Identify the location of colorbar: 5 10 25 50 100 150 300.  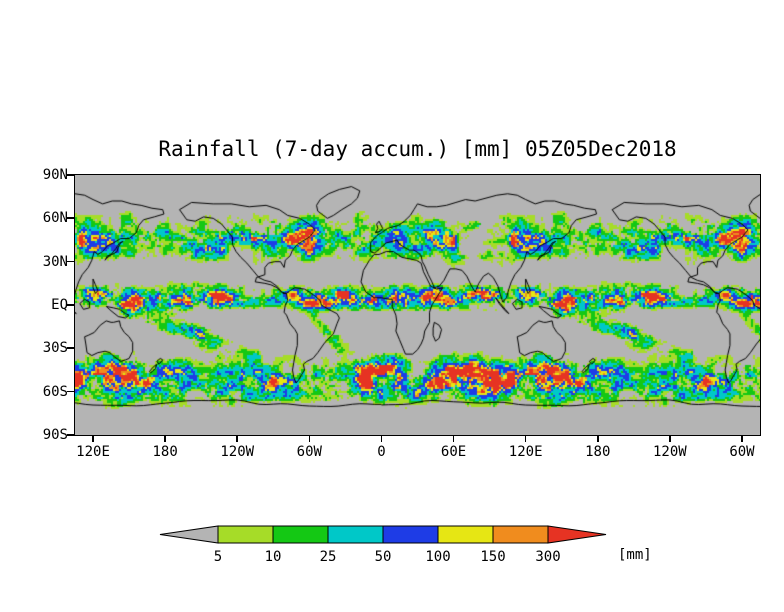
(430, 545).